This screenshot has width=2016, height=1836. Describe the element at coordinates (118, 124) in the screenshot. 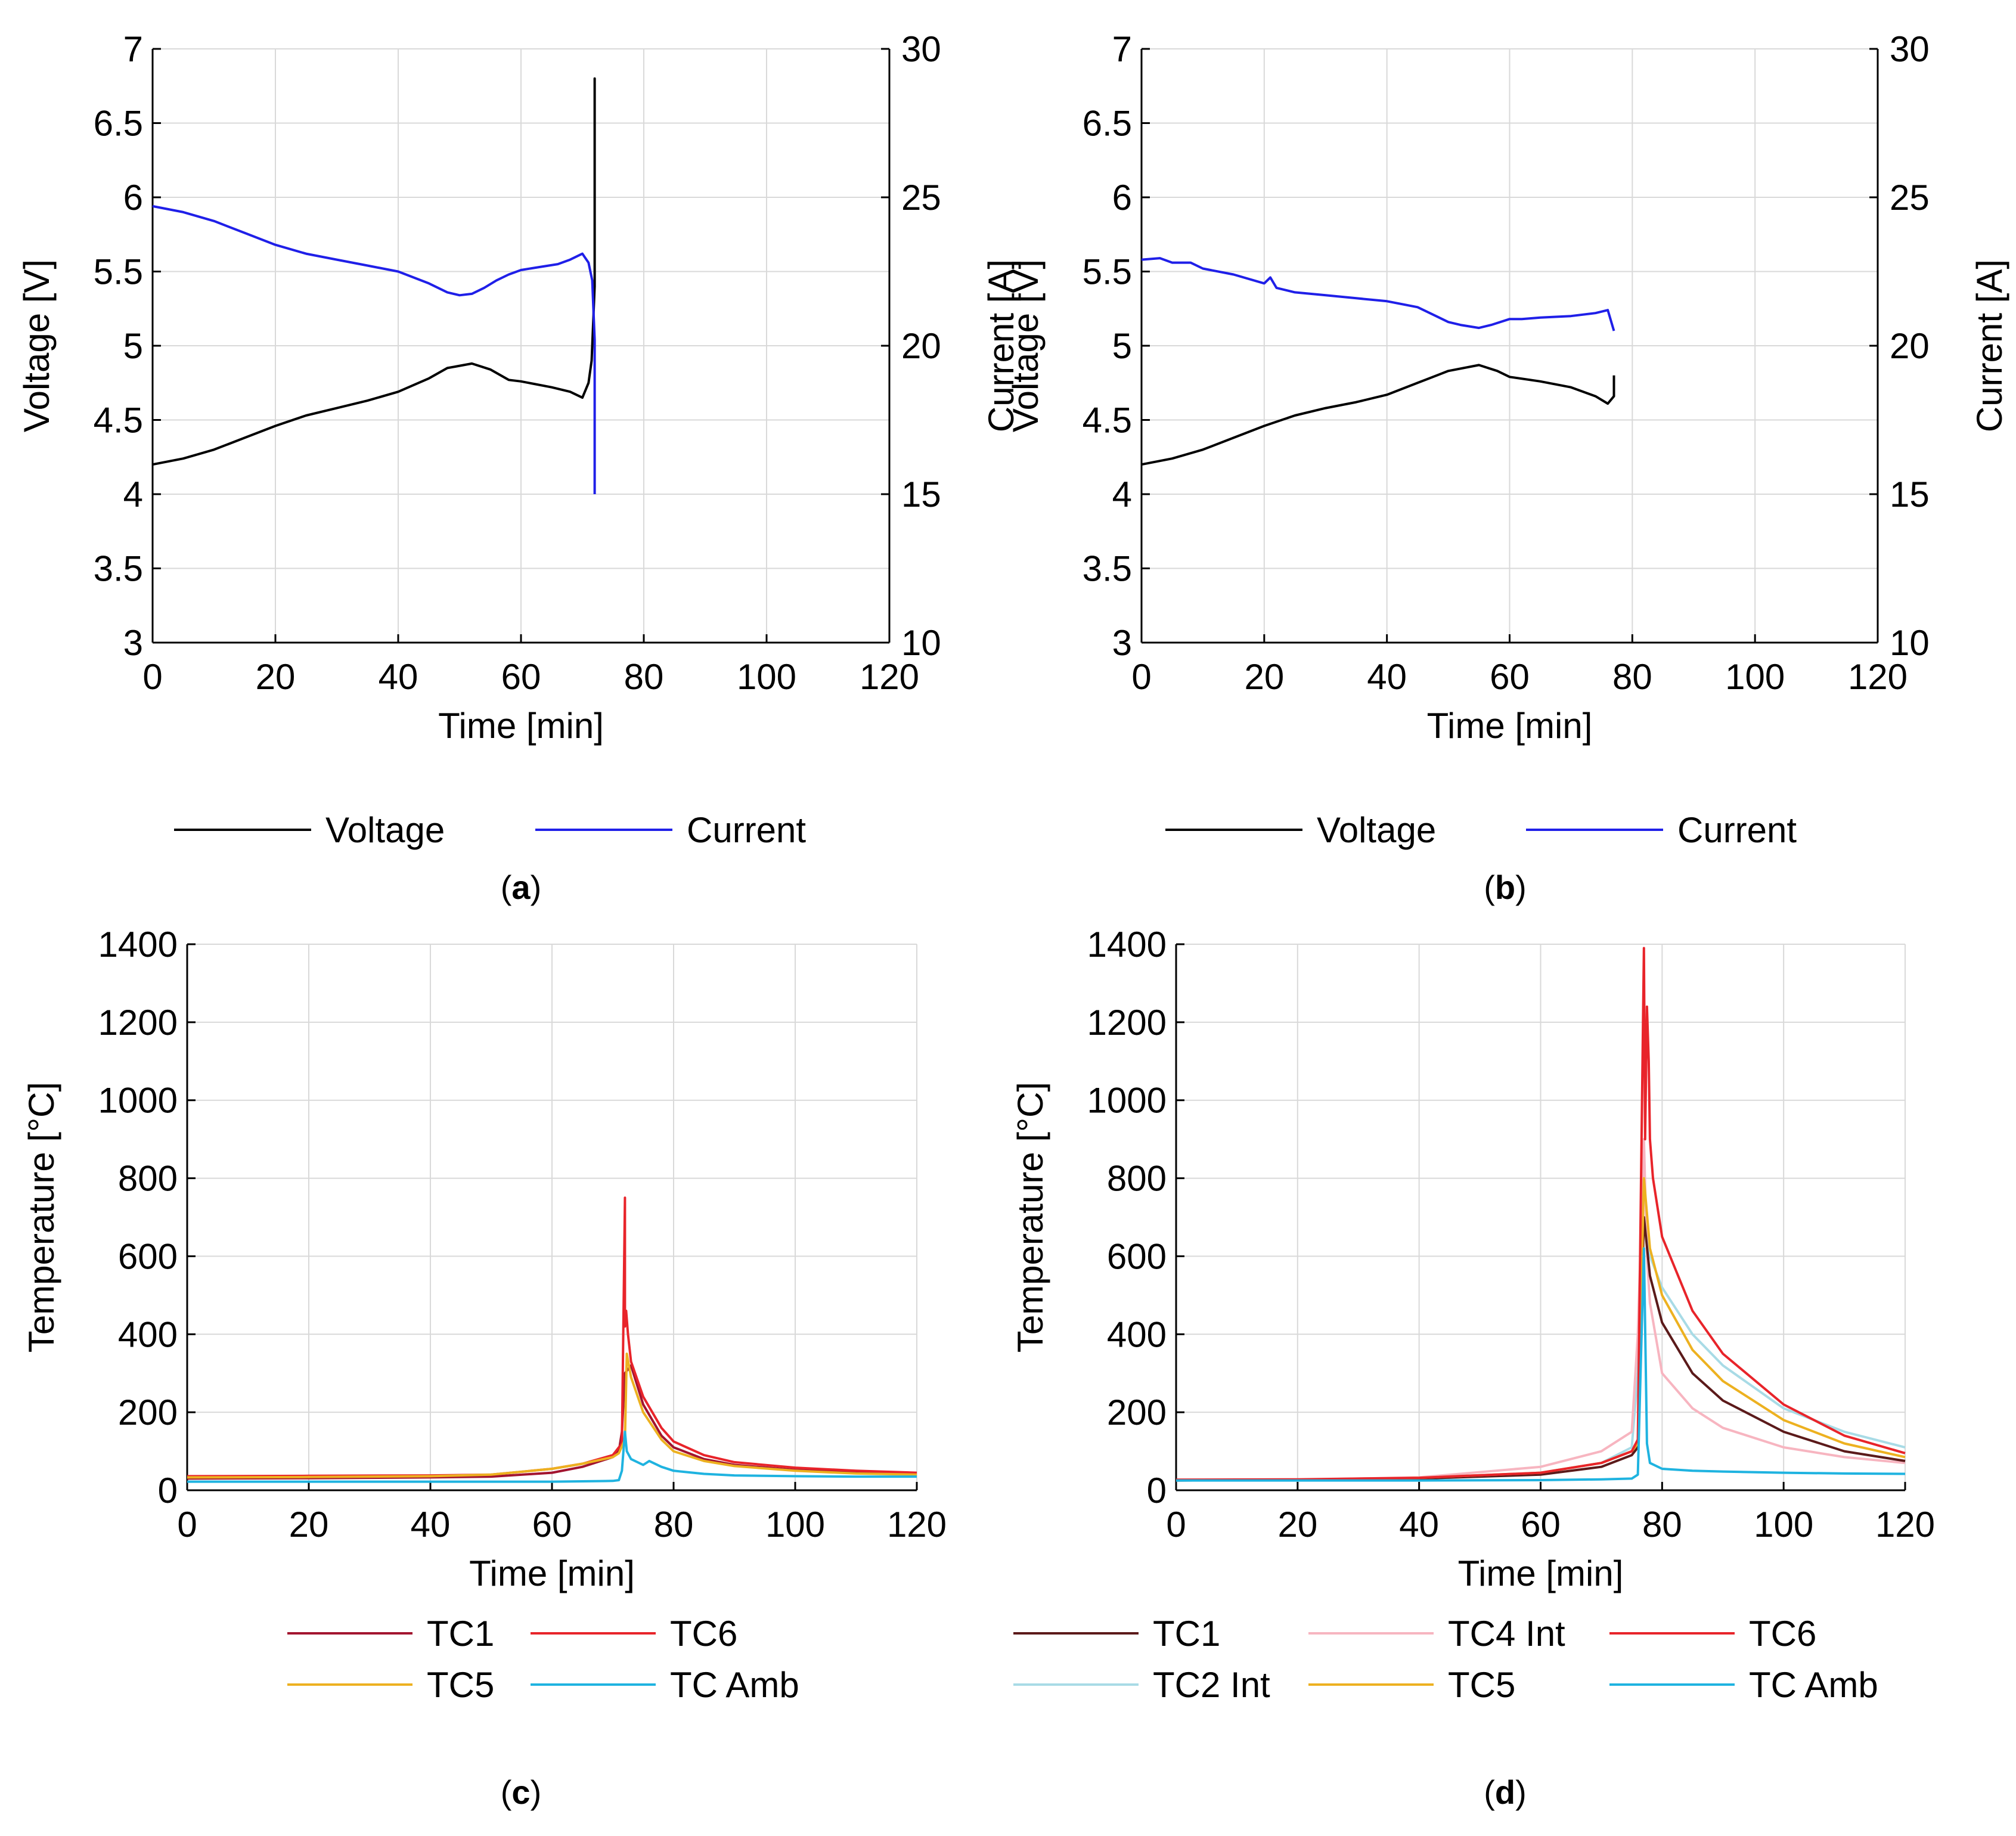

I see `y-tick-label: 6.5` at that location.